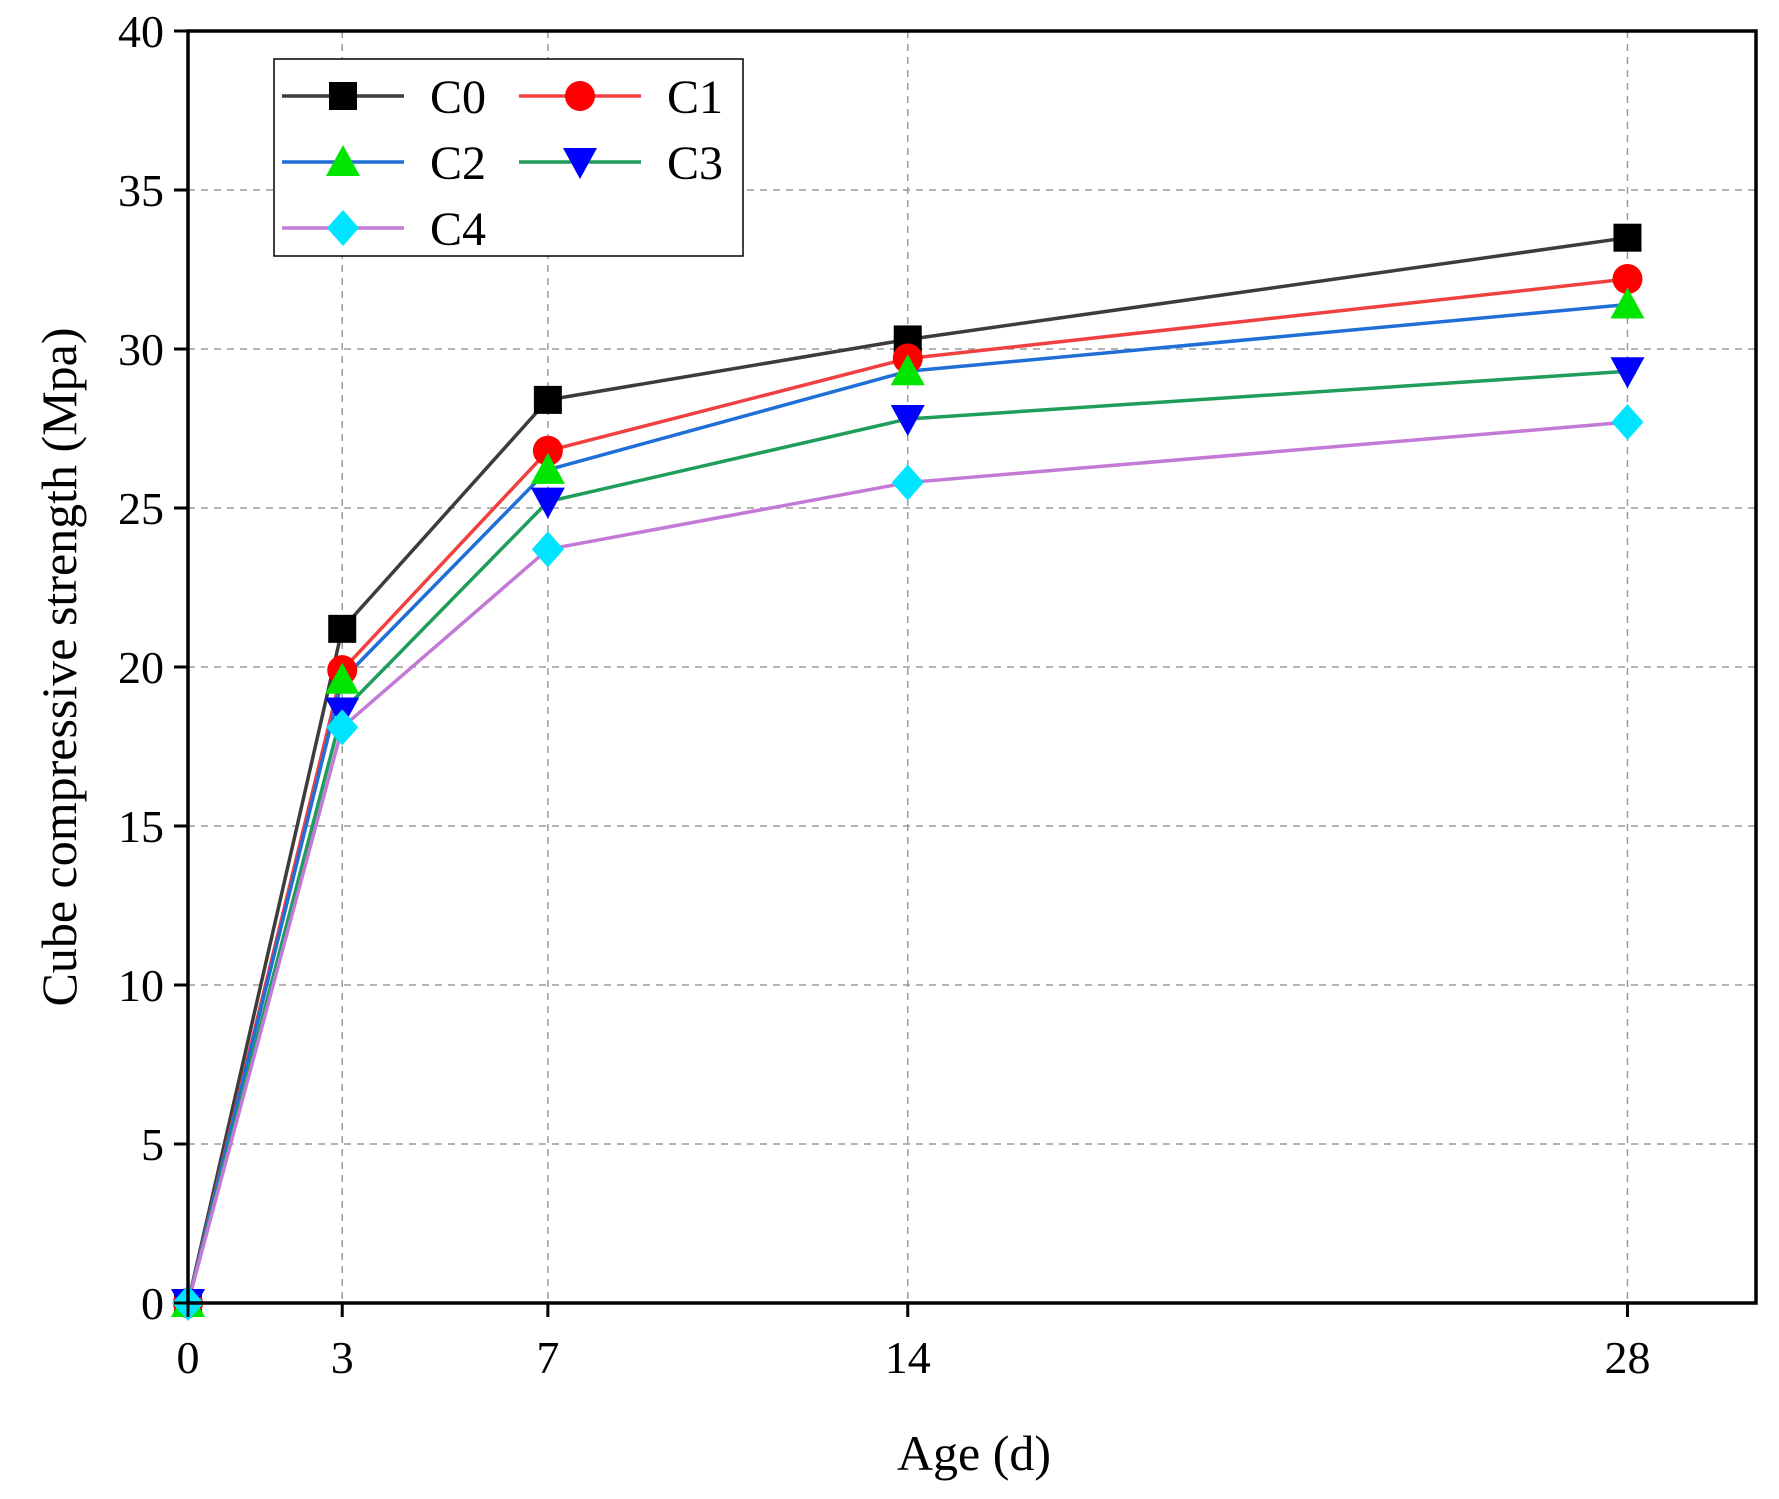 Image resolution: width=1779 pixels, height=1499 pixels. I want to click on legend-marker-c1, so click(580, 96).